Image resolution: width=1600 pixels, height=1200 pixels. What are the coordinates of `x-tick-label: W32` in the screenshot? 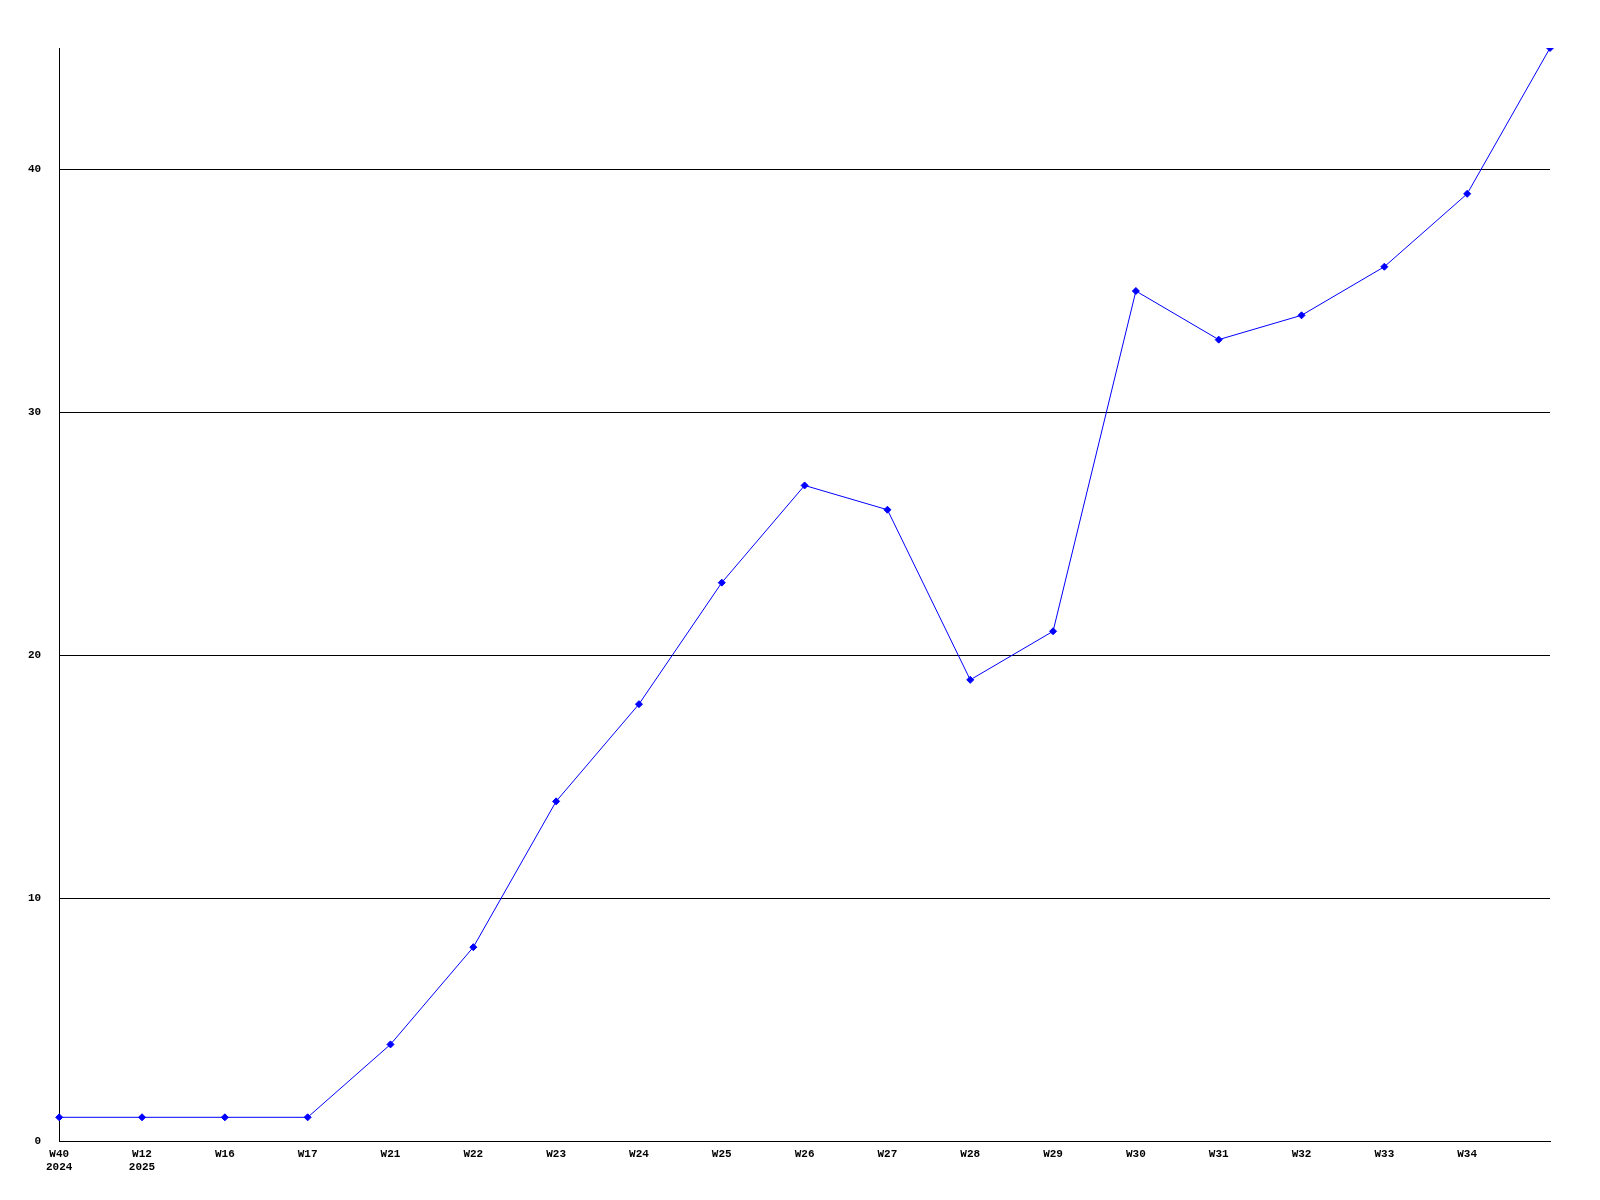 It's located at (1301, 1153).